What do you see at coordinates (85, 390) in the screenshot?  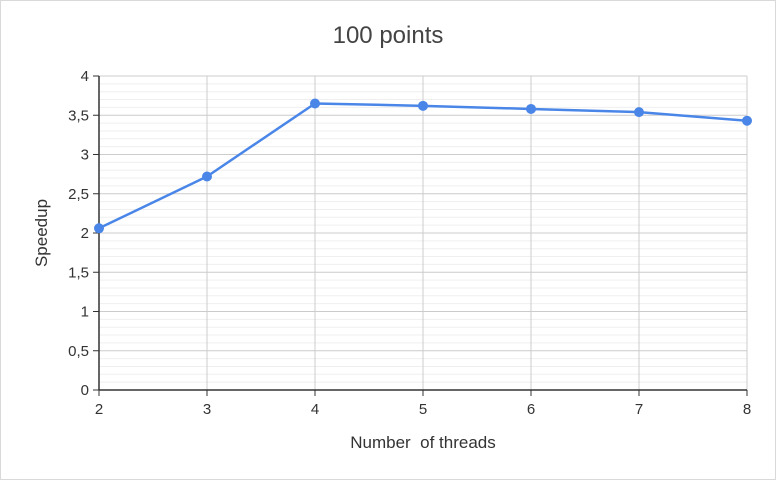 I see `y-tick-label: 0` at bounding box center [85, 390].